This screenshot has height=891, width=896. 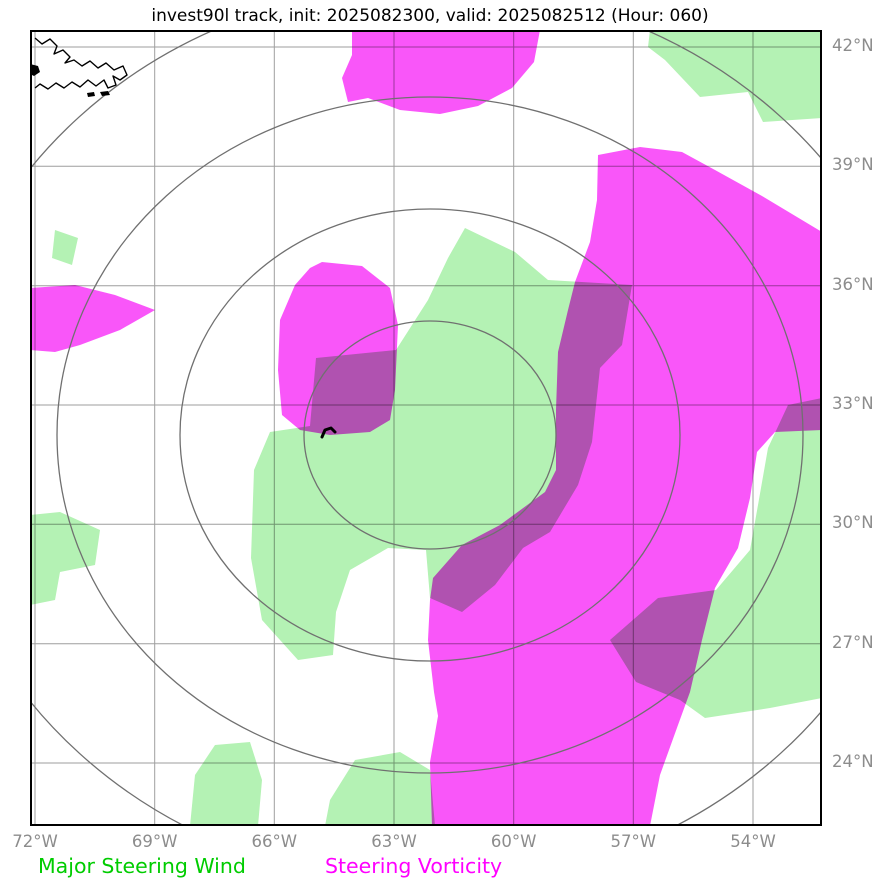 I want to click on y-tick-label: 30°N, so click(x=853, y=523).